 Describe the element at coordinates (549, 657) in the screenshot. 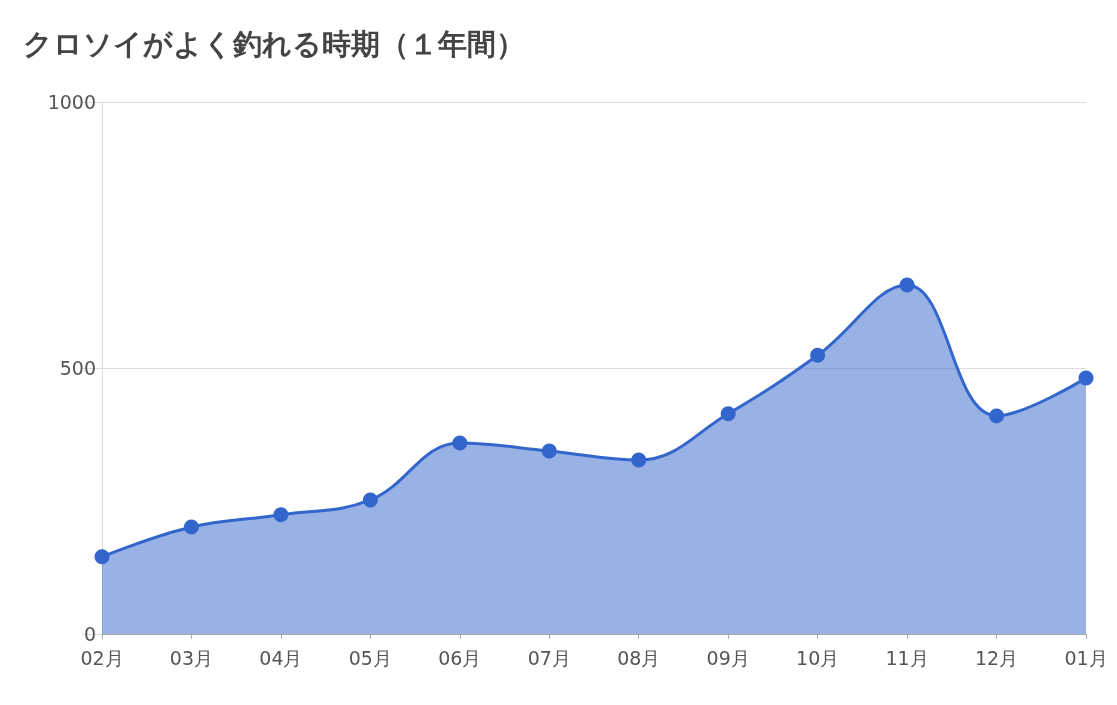

I see `x-tick-label: 07月` at that location.